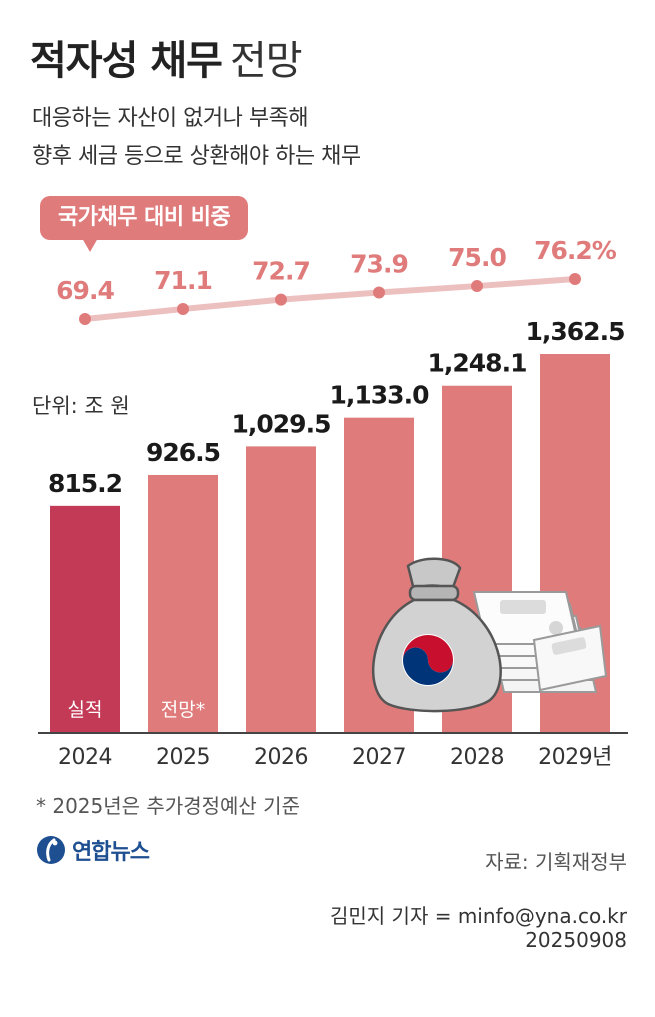 This screenshot has height=1017, width=655. Describe the element at coordinates (575, 250) in the screenshot. I see `ratio-value-label: 76.2%` at that location.